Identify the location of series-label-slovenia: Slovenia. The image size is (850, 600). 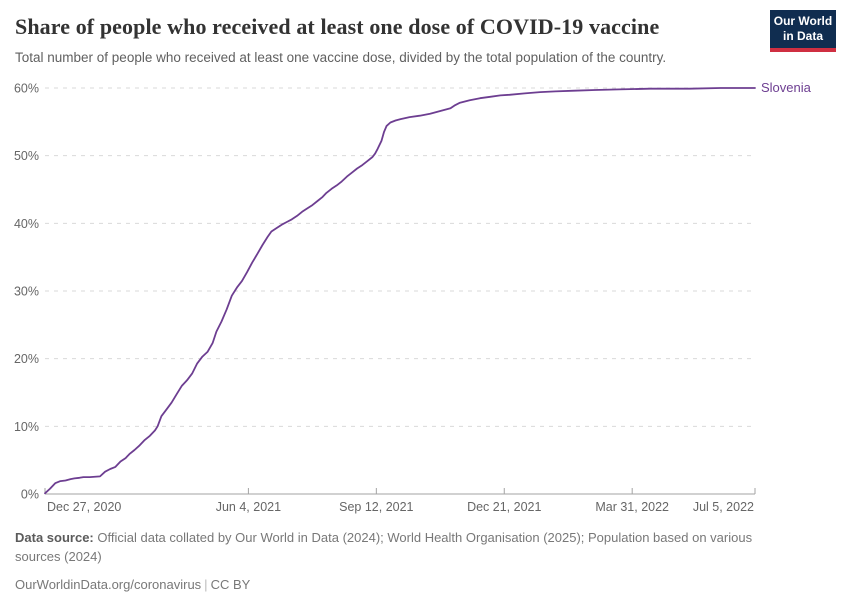
(786, 87).